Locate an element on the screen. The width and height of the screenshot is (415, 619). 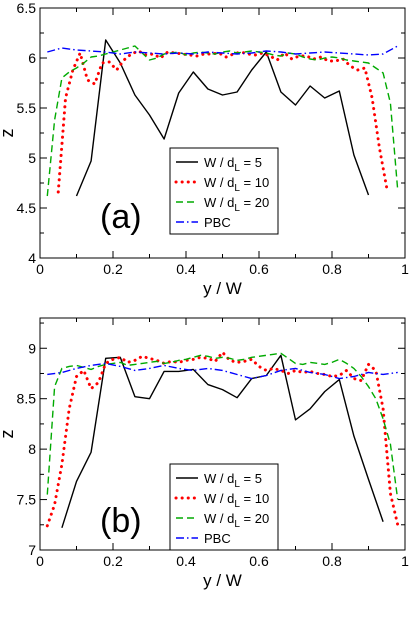
y-tick-label: 6.5 is located at coordinates (27, 8).